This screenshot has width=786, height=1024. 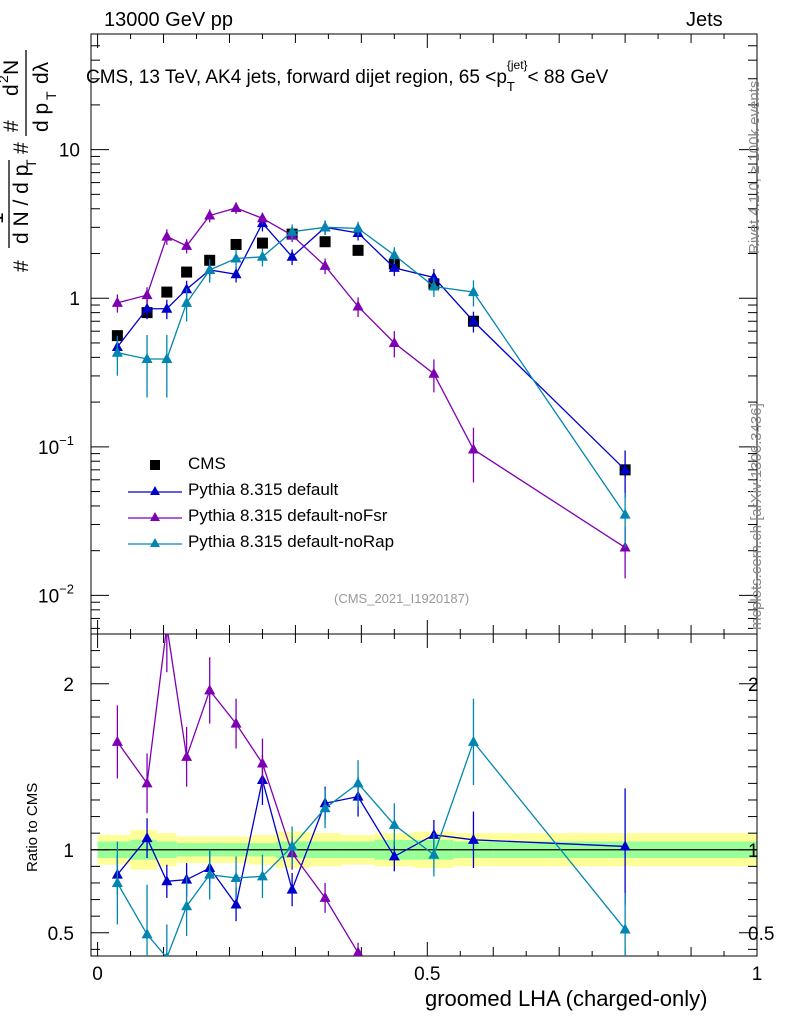 I want to click on chart-title-sub: T, so click(x=510, y=86).